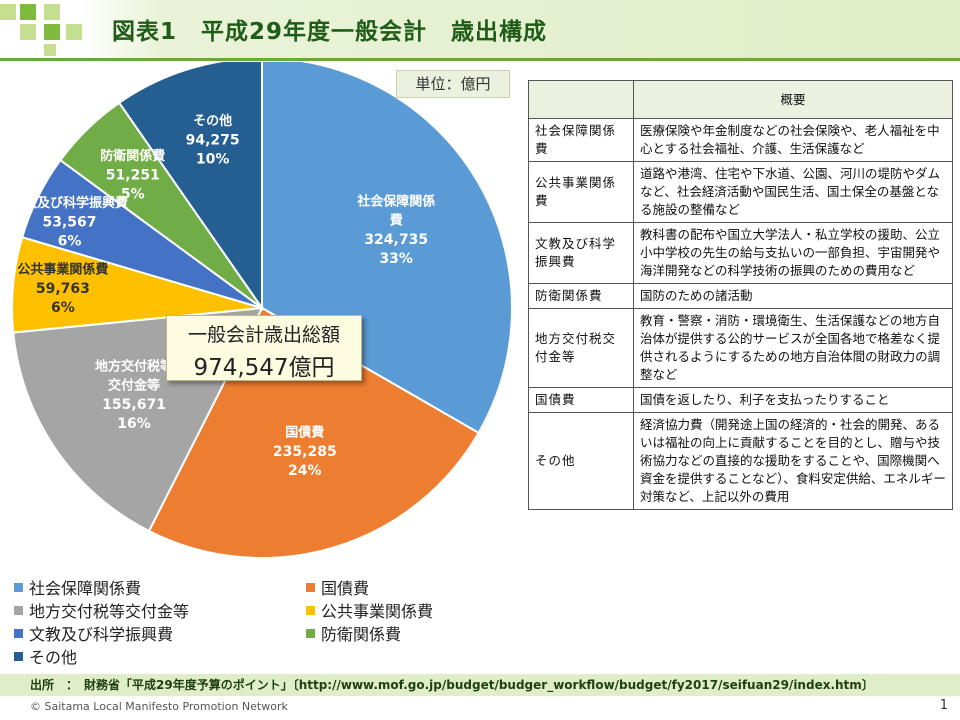 The width and height of the screenshot is (960, 720). I want to click on table-header-row: 概要, so click(740, 99).